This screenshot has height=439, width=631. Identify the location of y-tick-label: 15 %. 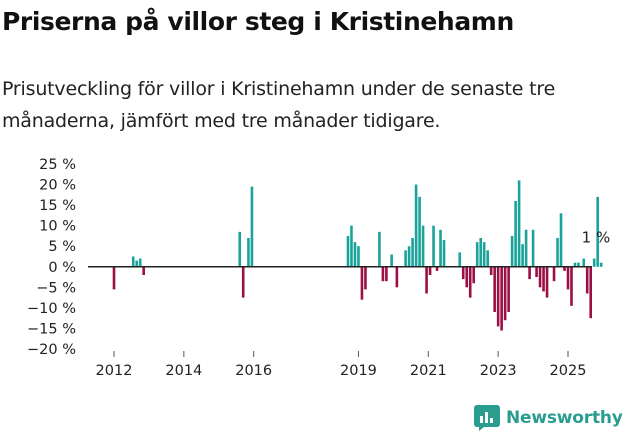
(57, 206).